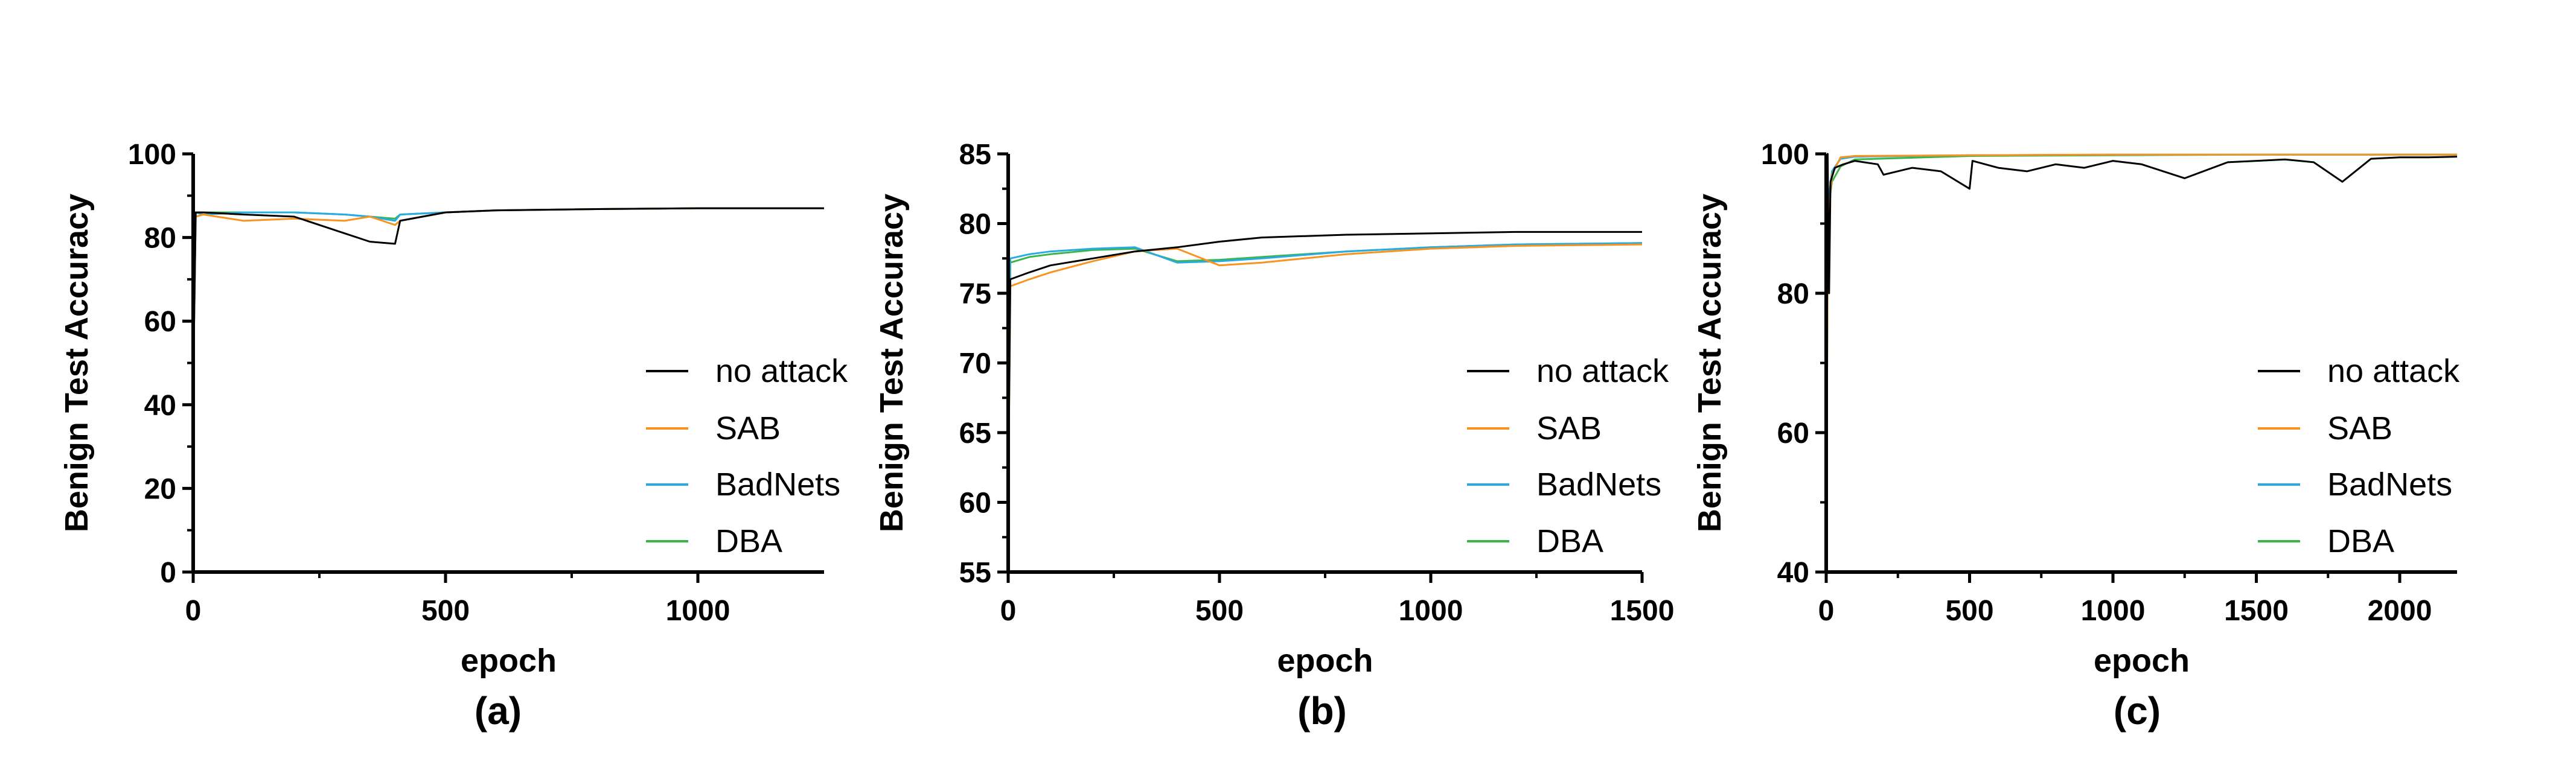 The height and width of the screenshot is (779, 2576). Describe the element at coordinates (1325, 358) in the screenshot. I see `series-line-badnets` at that location.